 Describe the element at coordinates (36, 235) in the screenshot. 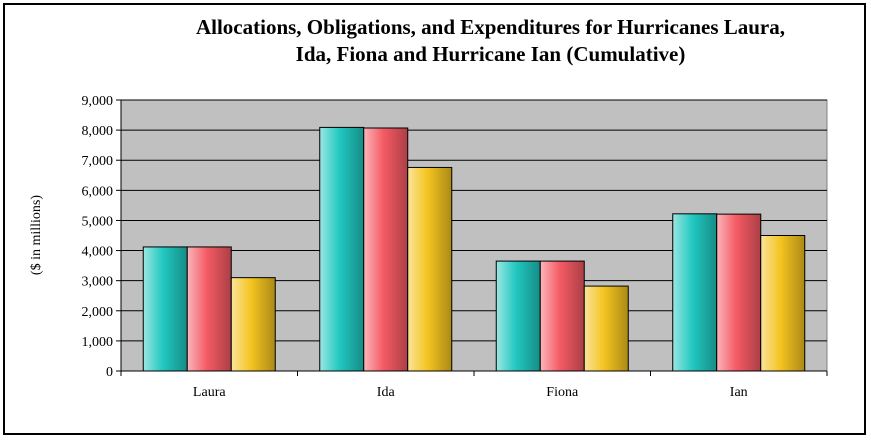

I see `y-axis-label: ($ in millions)` at that location.